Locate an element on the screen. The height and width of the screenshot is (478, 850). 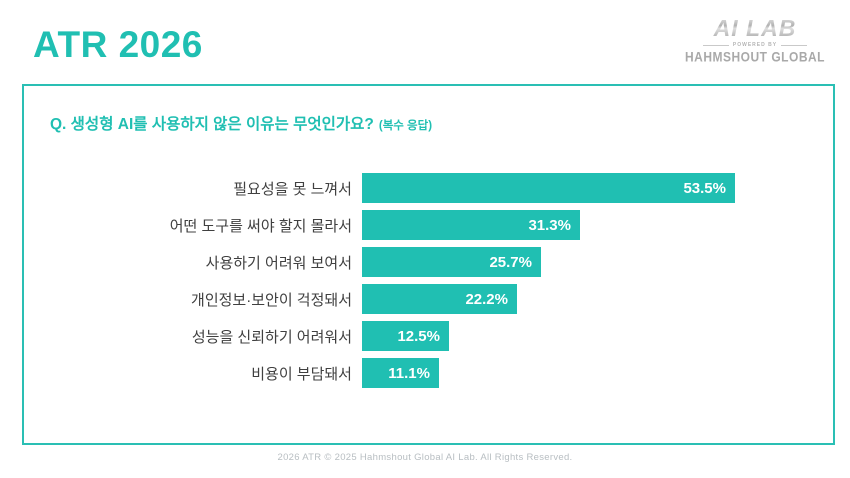
bar: 25.7% is located at coordinates (451, 262).